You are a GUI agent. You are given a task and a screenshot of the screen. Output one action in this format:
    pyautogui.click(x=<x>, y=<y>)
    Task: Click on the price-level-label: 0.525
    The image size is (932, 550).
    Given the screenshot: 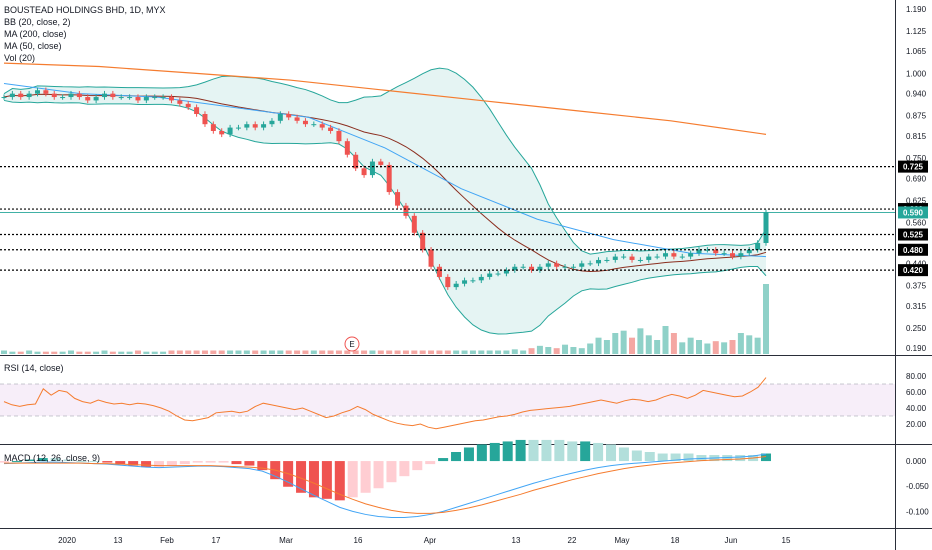 What is the action you would take?
    pyautogui.click(x=913, y=235)
    